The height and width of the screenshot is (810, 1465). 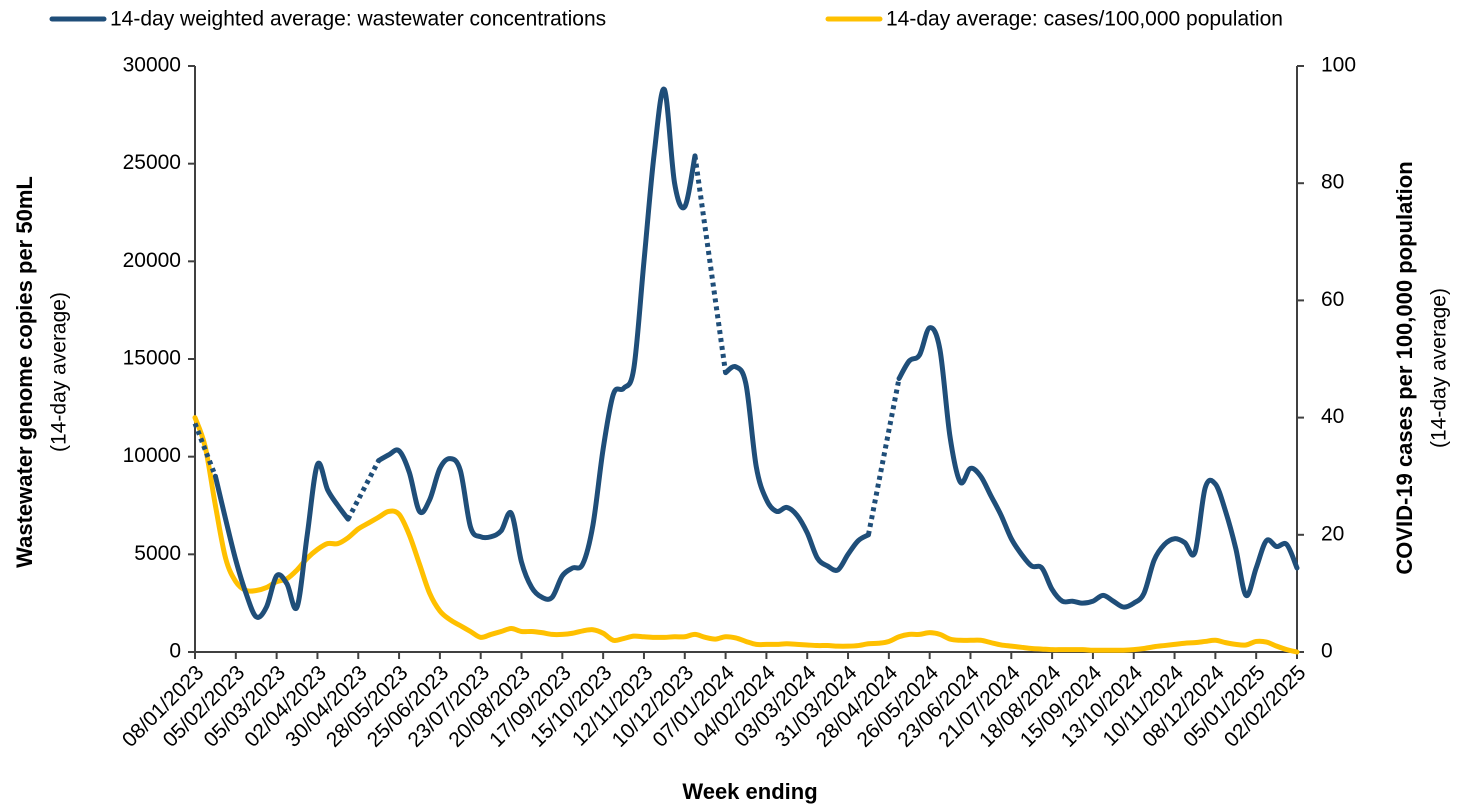 What do you see at coordinates (1404, 367) in the screenshot?
I see `y2-axis-title: COVID-19 cases per 100,000 population` at bounding box center [1404, 367].